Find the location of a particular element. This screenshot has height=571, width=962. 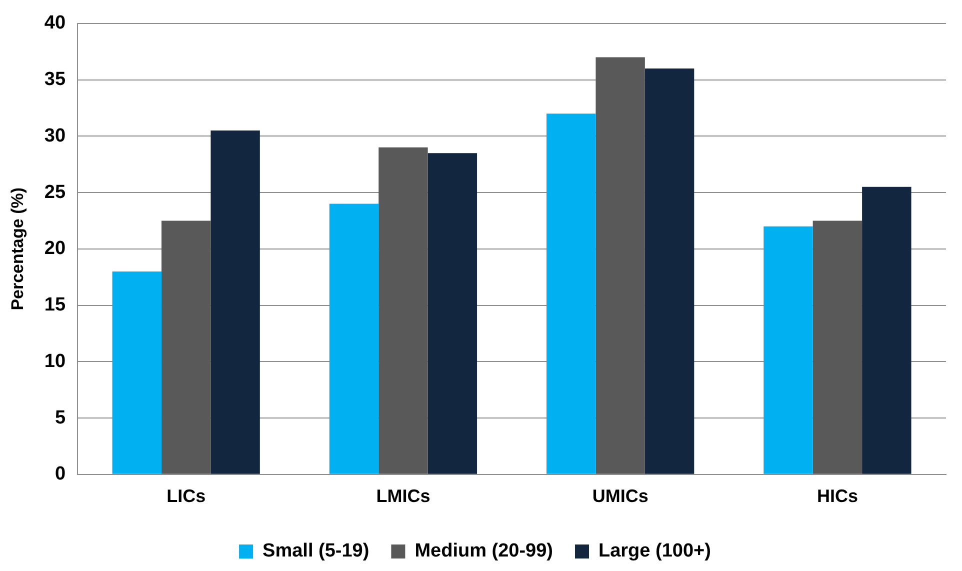

legend-label: Large (100+) is located at coordinates (654, 551).